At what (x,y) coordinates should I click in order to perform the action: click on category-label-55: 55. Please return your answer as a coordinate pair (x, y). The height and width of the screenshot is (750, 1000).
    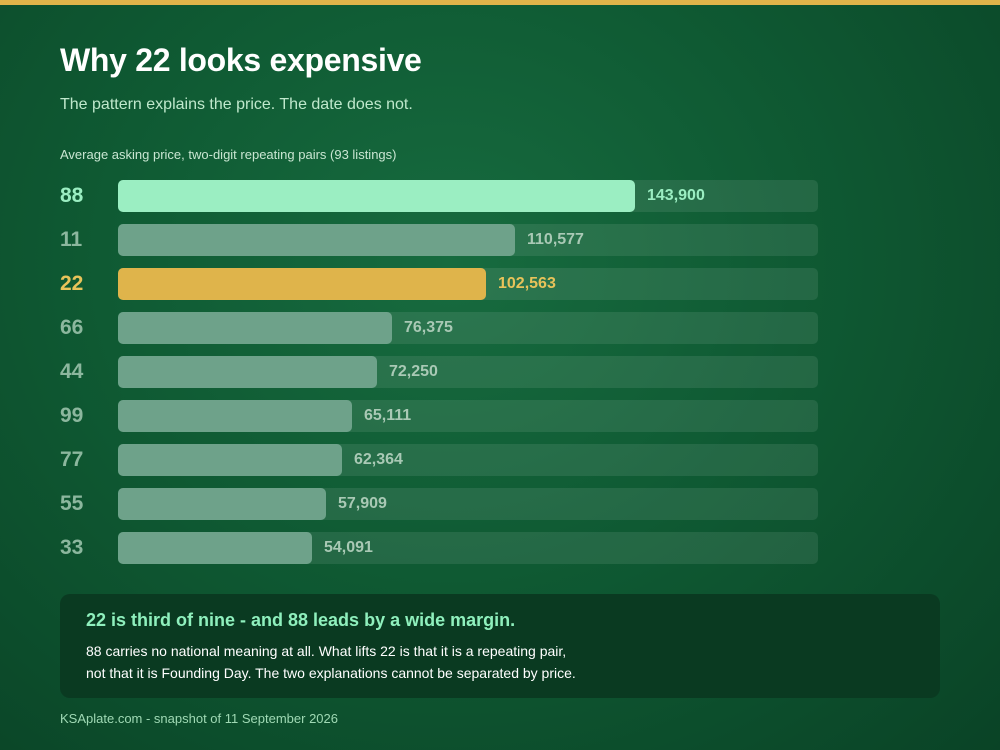
    Looking at the image, I should click on (72, 503).